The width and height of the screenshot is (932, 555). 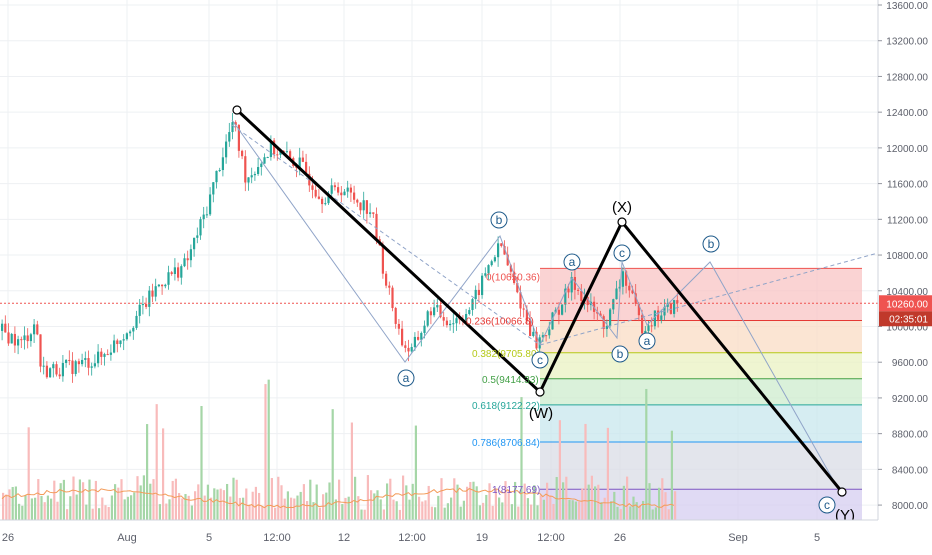 What do you see at coordinates (439, 534) in the screenshot?
I see `time-axis: 26 Aug 5 12:00 12 12:00 19 12:00 26 Sep 5` at bounding box center [439, 534].